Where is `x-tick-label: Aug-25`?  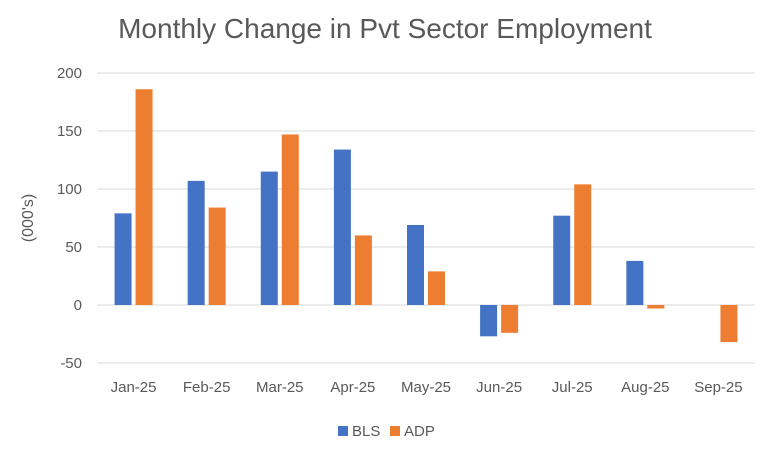
x-tick-label: Aug-25 is located at coordinates (645, 387).